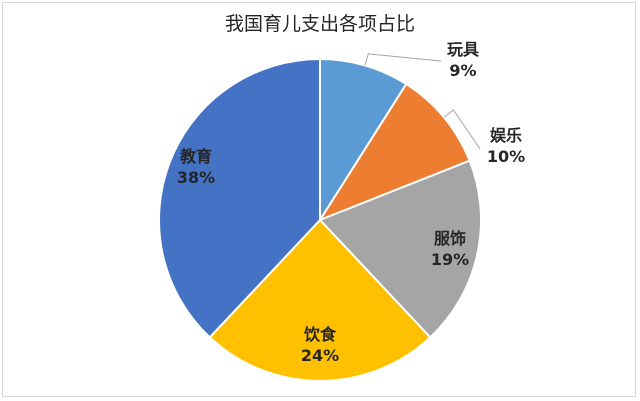 This screenshot has width=640, height=401. Describe the element at coordinates (320, 355) in the screenshot. I see `slice-percent-4: 24%` at that location.